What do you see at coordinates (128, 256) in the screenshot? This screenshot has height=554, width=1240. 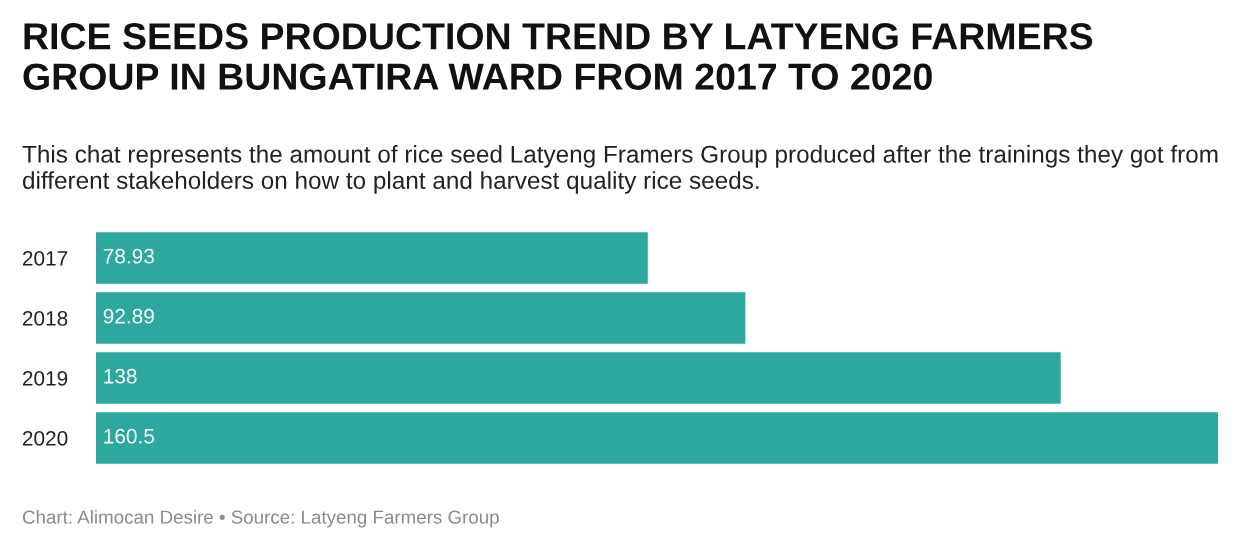 I see `data-label: 78.93` at bounding box center [128, 256].